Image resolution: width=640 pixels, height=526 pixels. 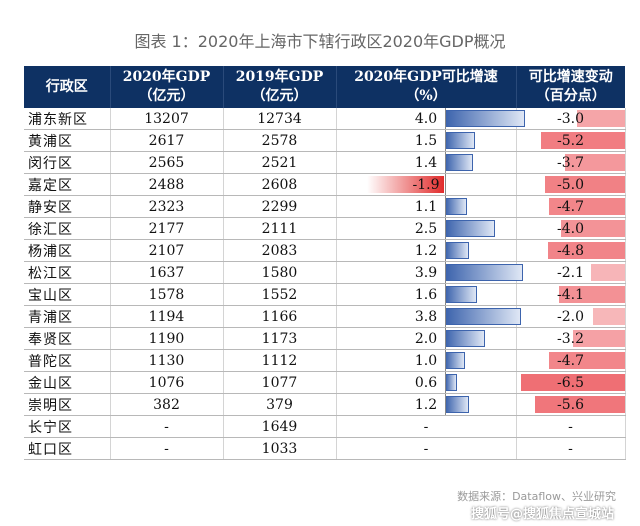 I want to click on change-cell: -4.7, so click(x=571, y=206).